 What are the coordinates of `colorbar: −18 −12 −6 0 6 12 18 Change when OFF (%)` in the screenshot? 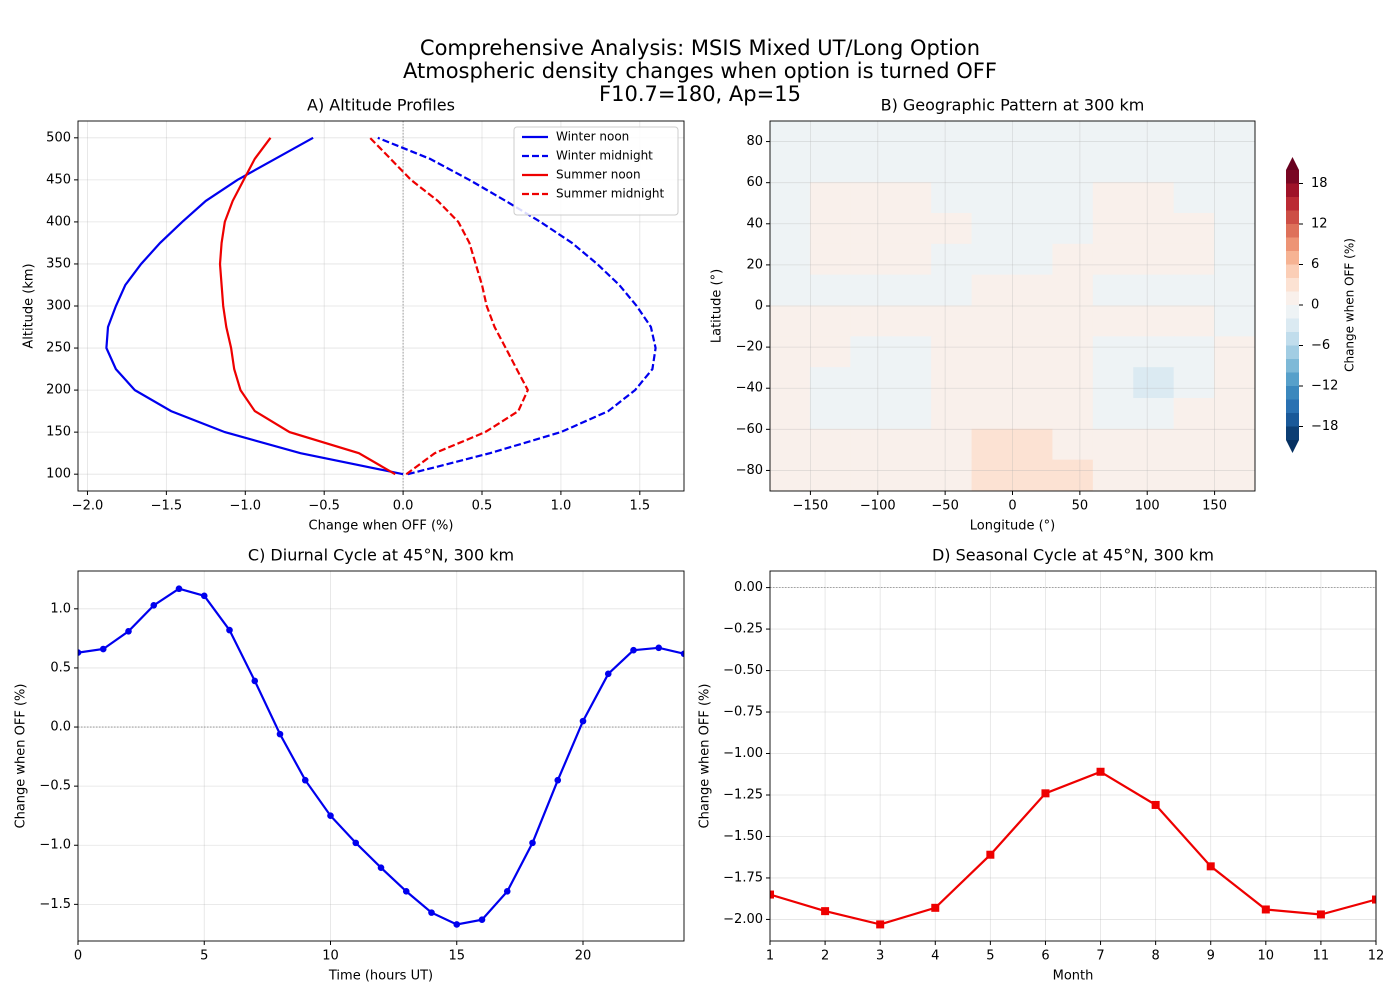 It's located at (1321, 305).